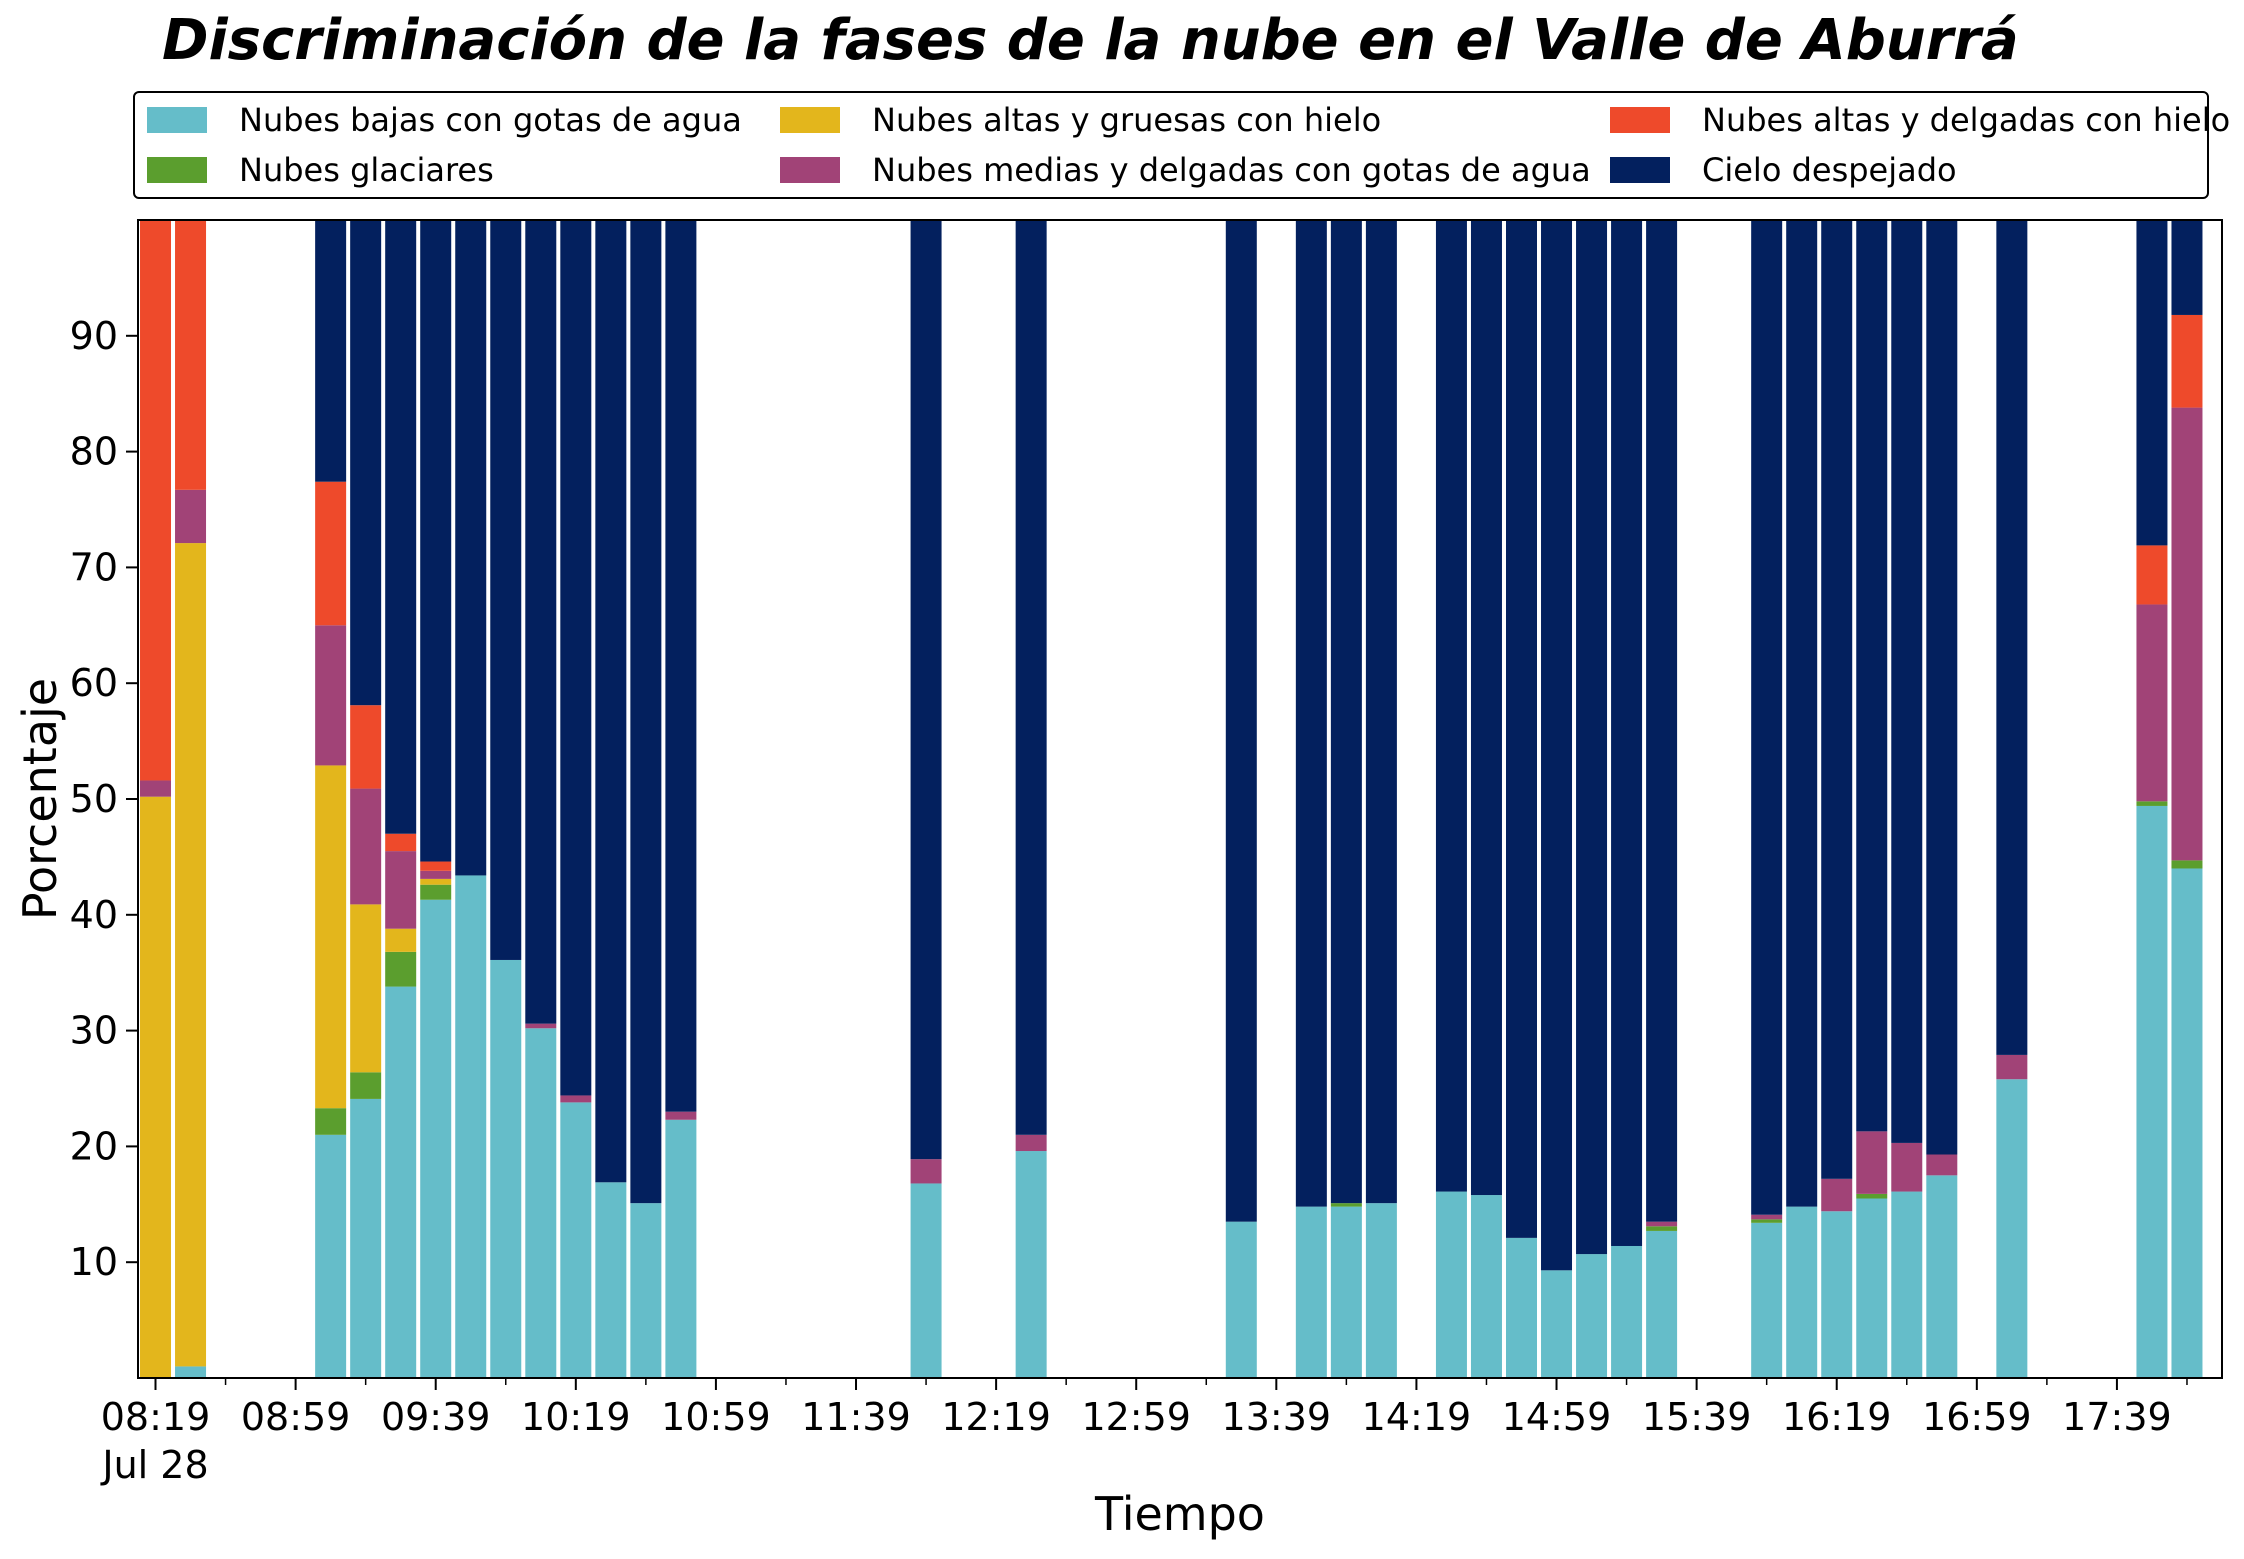  Describe the element at coordinates (716, 1417) in the screenshot. I see `x-tick-label: 10:59` at that location.